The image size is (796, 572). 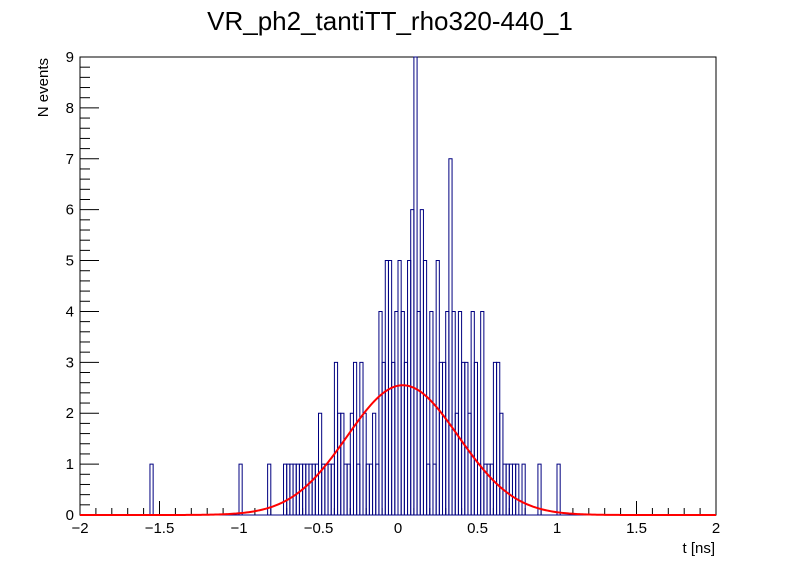 I want to click on x-axis-title: t [ns], so click(x=698, y=548).